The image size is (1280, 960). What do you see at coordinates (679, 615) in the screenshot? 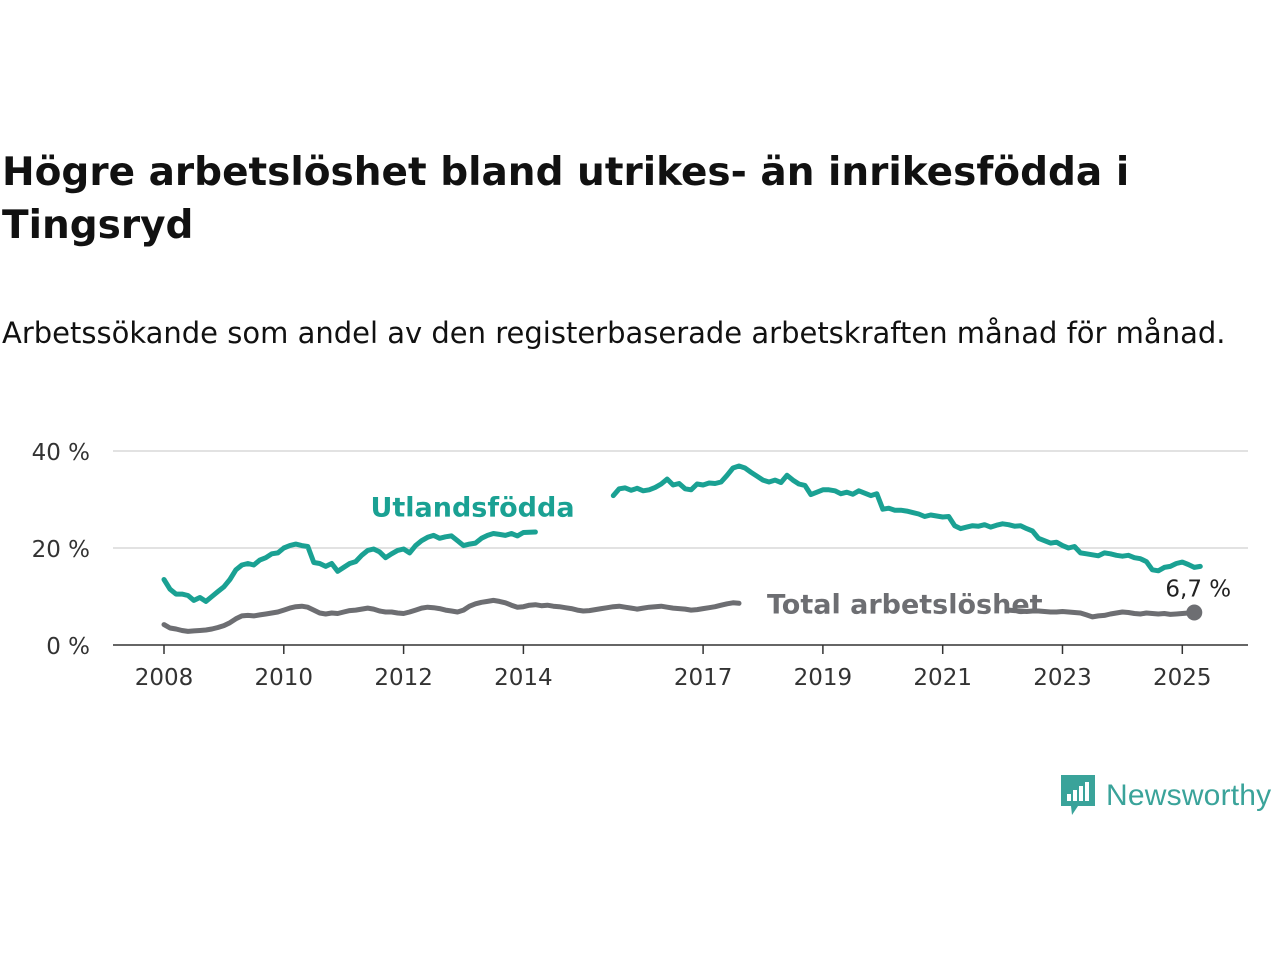
I see `series-line-total` at bounding box center [679, 615].